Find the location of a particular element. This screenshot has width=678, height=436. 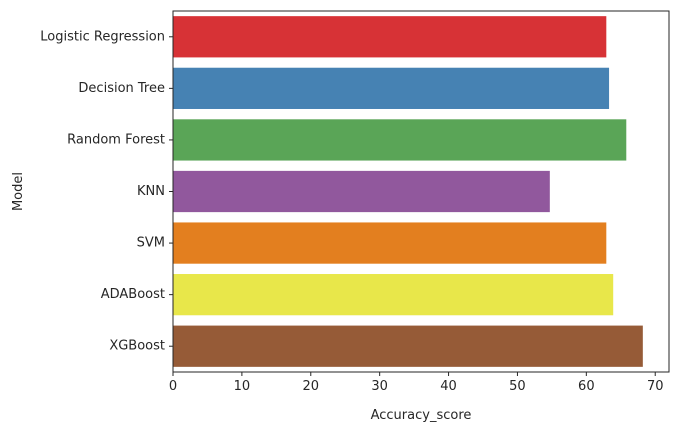

x-tick-label: 20 is located at coordinates (311, 386).